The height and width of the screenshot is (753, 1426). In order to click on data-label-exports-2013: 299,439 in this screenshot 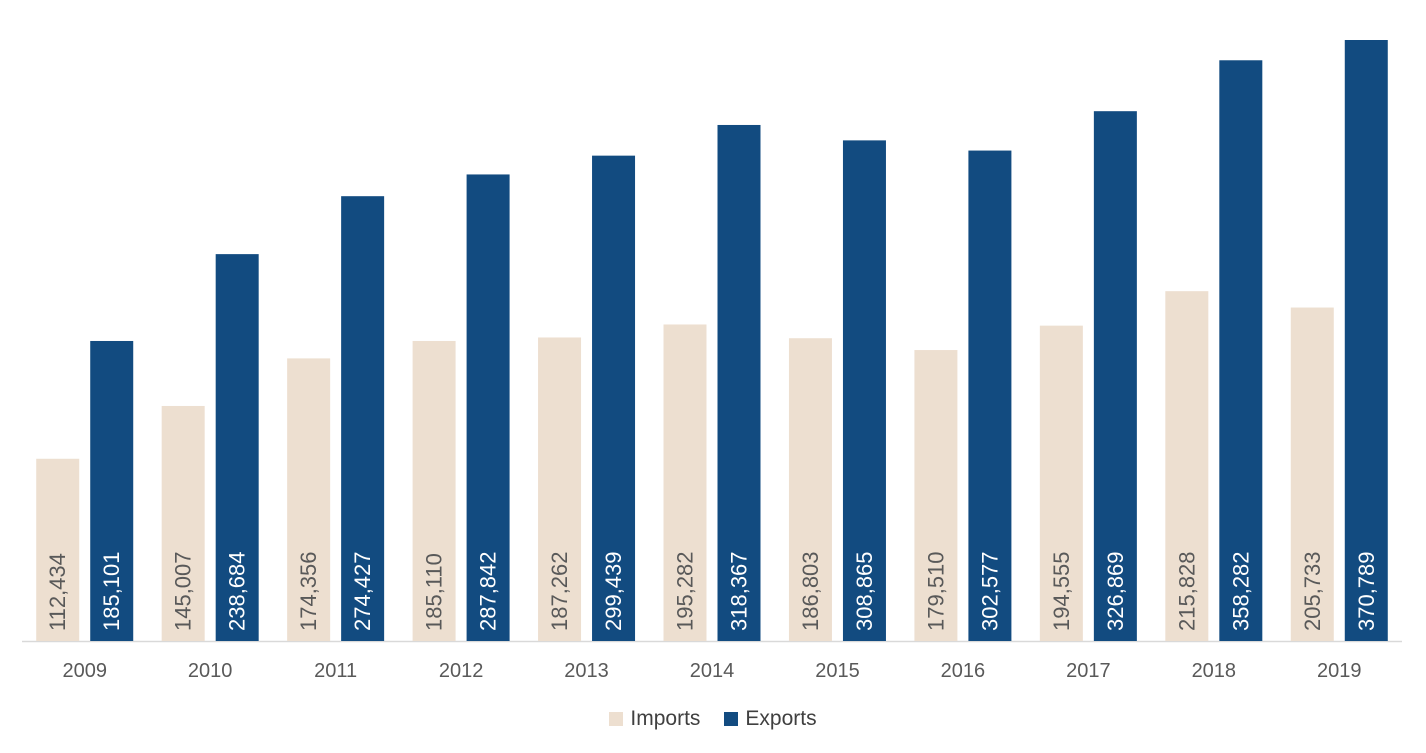, I will do `click(613, 591)`.